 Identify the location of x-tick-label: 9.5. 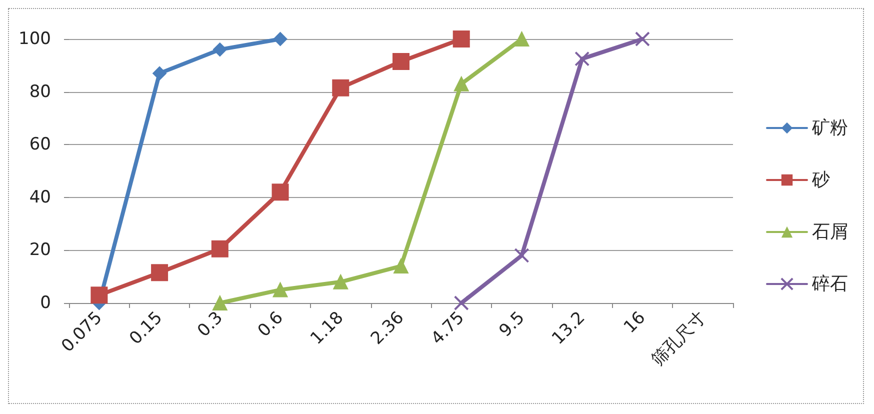
(512, 325).